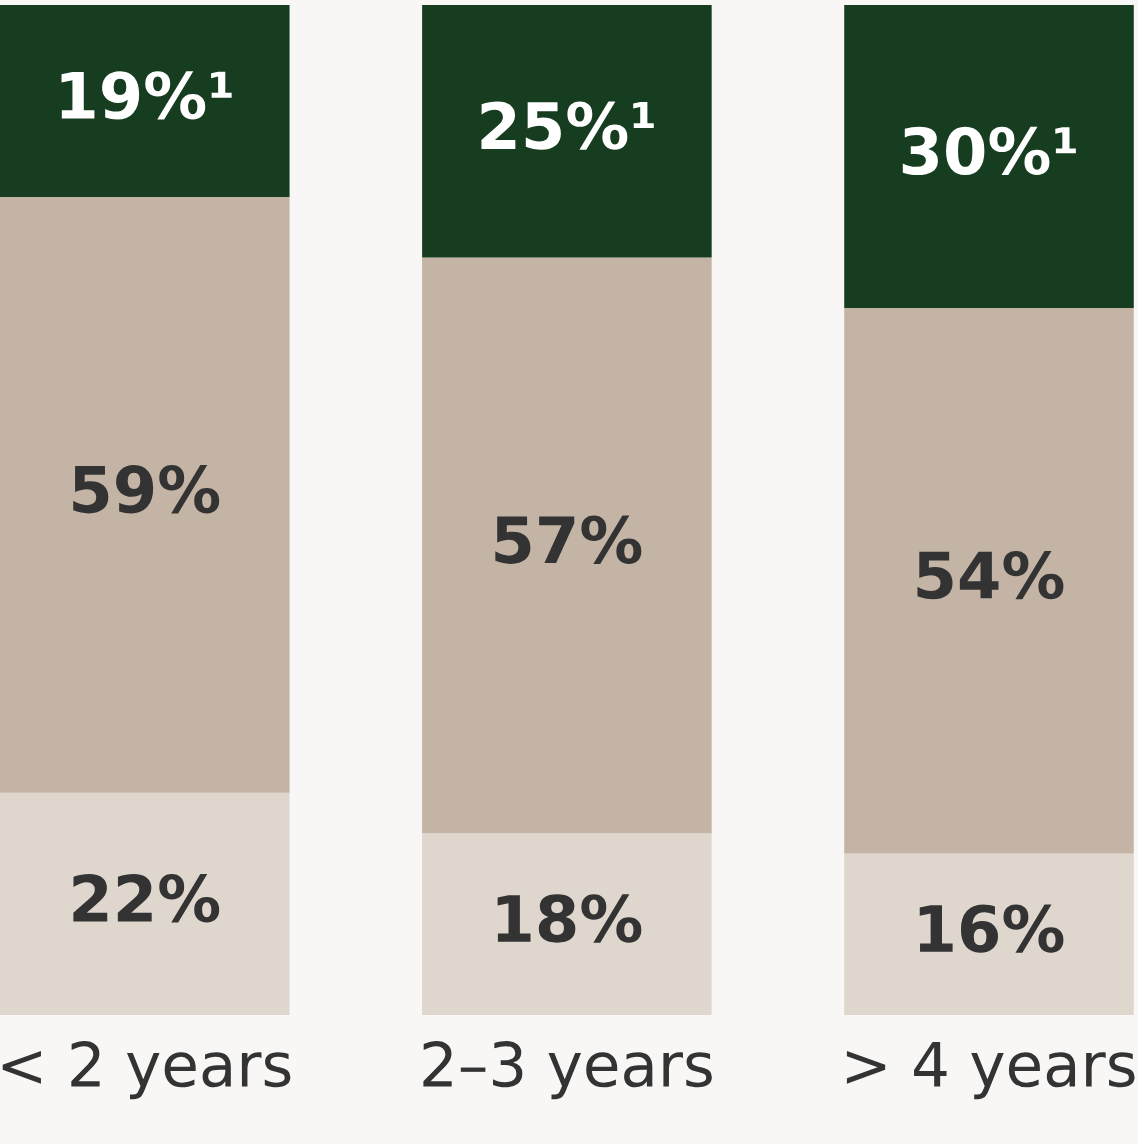 The width and height of the screenshot is (1138, 1144). What do you see at coordinates (990, 1070) in the screenshot?
I see `x-tick-label: > 4 years` at bounding box center [990, 1070].